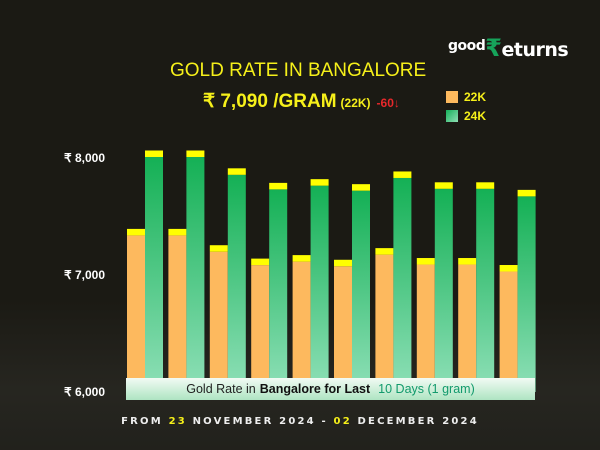 The width and height of the screenshot is (600, 450). Describe the element at coordinates (136, 313) in the screenshot. I see `bar-22k-23-nov` at that location.